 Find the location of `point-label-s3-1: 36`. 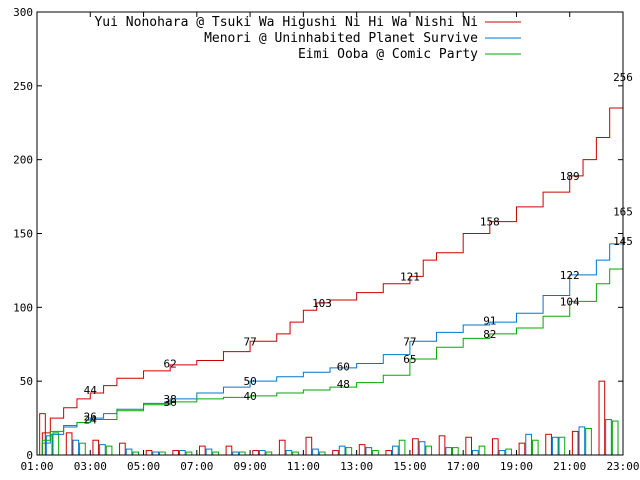

point-label-s3-1: 36 is located at coordinates (170, 402).